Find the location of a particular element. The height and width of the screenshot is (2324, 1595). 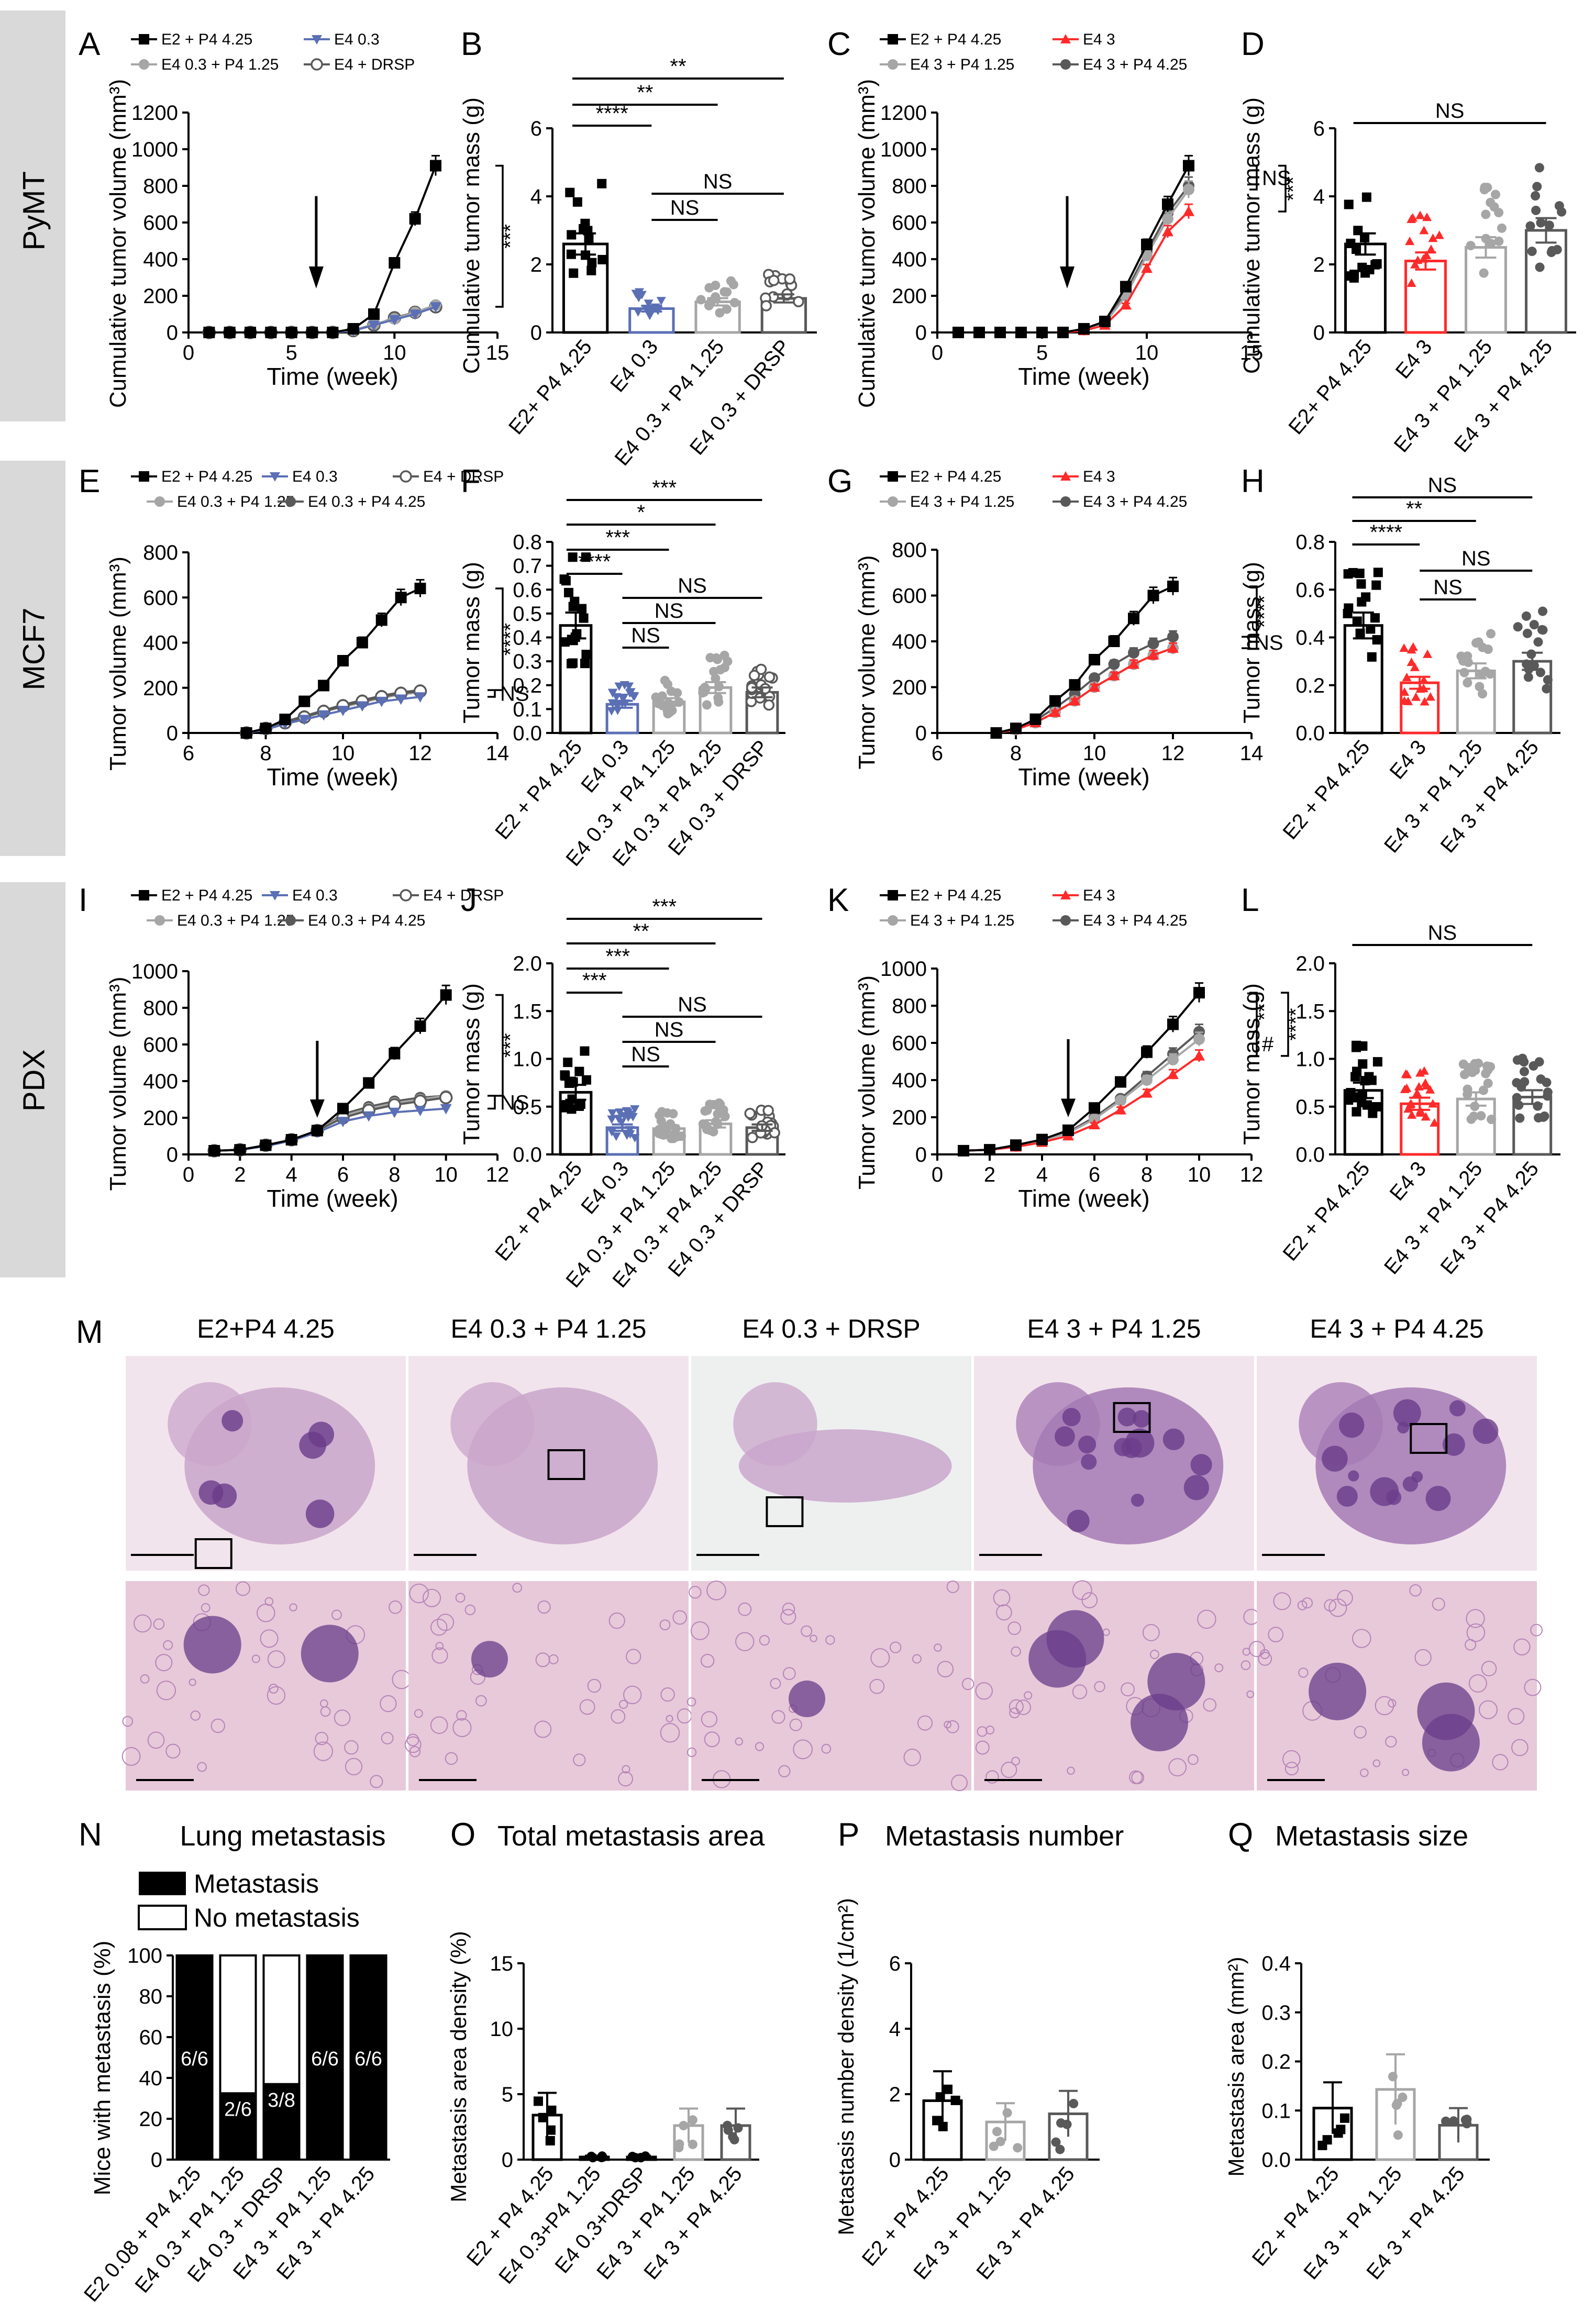

y-tick-label: 40 is located at coordinates (151, 2078).